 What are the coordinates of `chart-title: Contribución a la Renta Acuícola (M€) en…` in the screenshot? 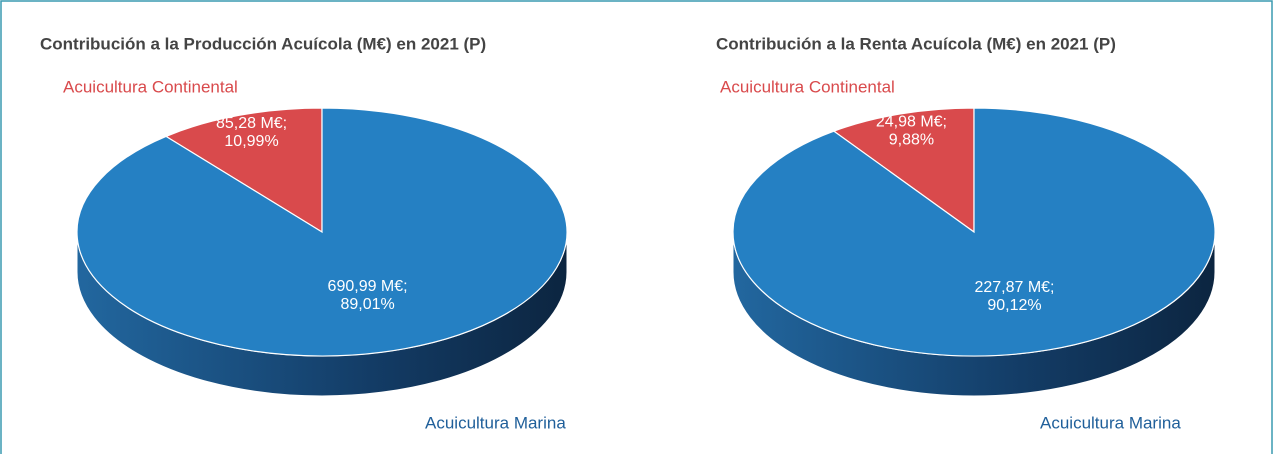 It's located at (916, 43).